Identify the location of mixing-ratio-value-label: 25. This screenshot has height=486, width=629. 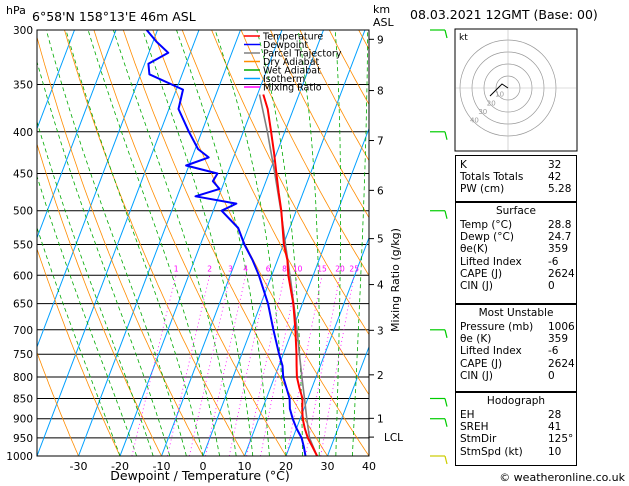
(354, 268).